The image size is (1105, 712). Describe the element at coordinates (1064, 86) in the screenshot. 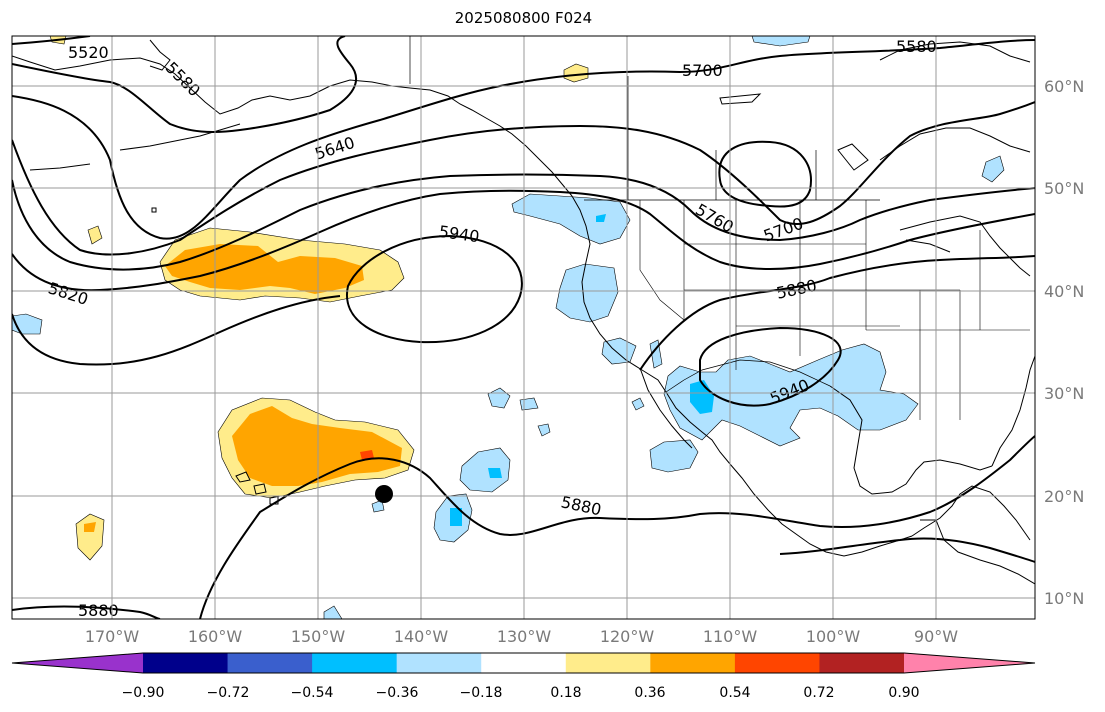

I see `lat-label: 60°N` at that location.